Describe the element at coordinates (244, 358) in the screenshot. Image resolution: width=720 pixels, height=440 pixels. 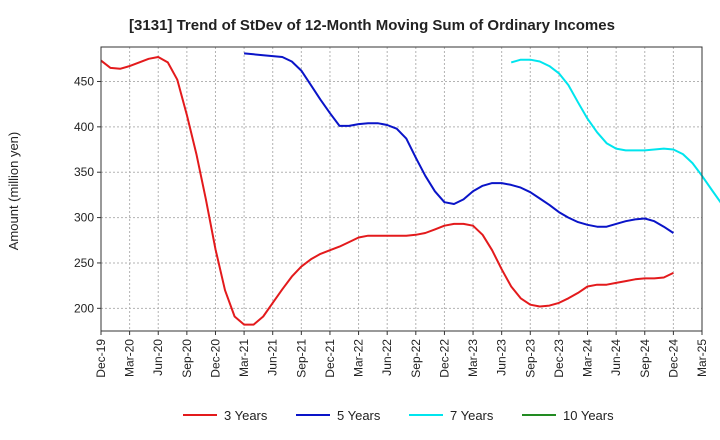
I see `x-tick-label: Mar-21` at that location.